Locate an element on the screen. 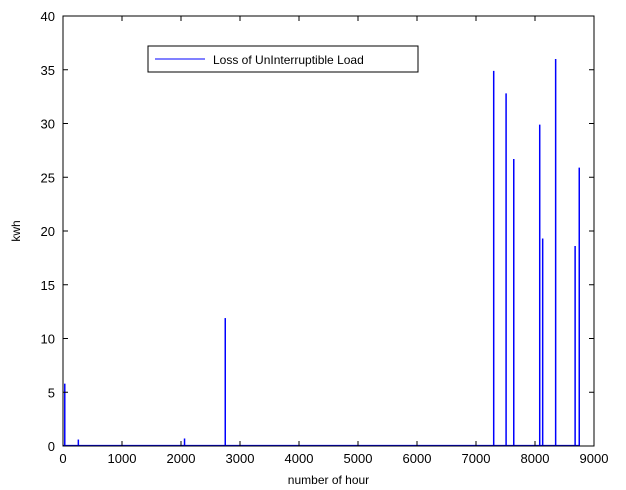 This screenshot has height=490, width=626. x-tick-label: 5000 is located at coordinates (358, 458).